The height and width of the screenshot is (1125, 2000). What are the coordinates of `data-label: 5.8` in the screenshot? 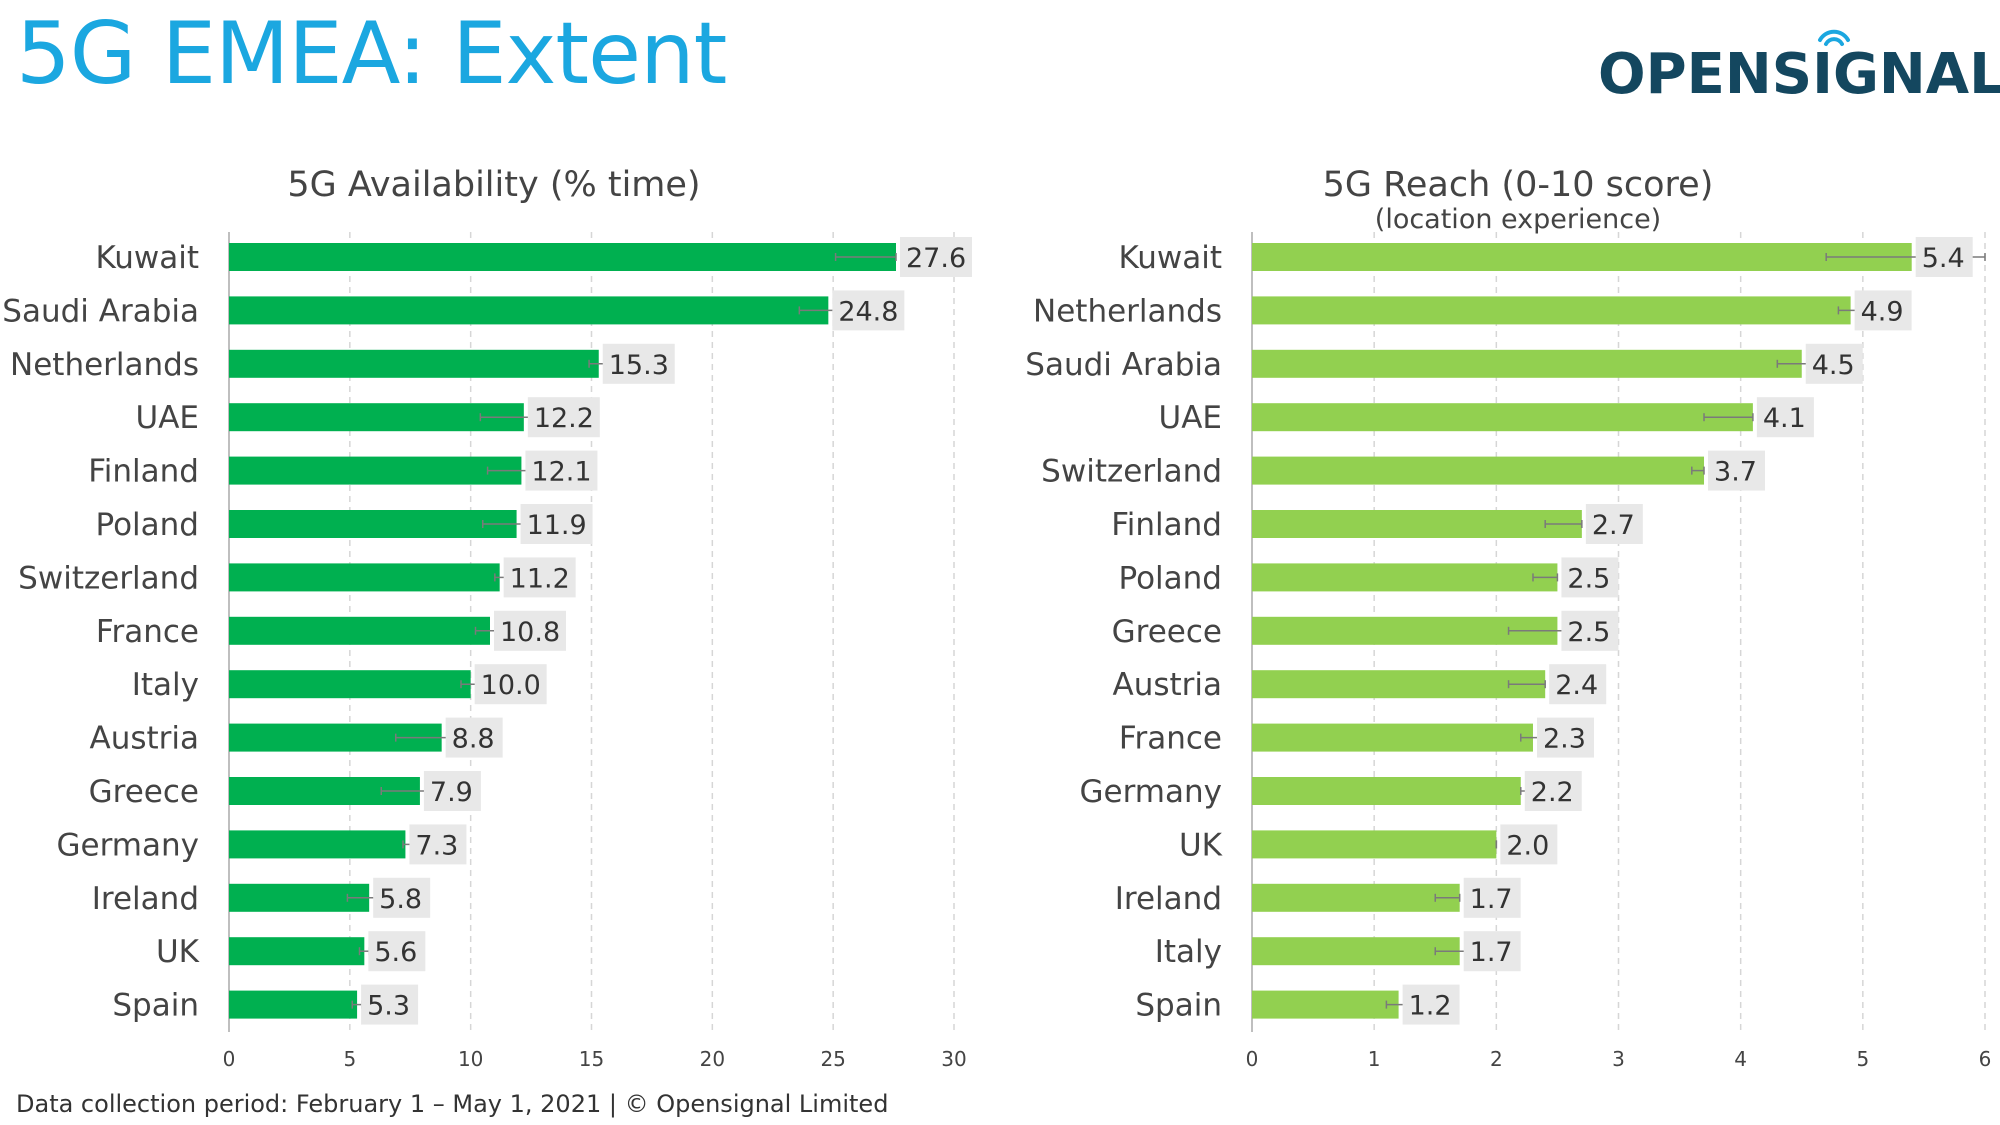 It's located at (400, 899).